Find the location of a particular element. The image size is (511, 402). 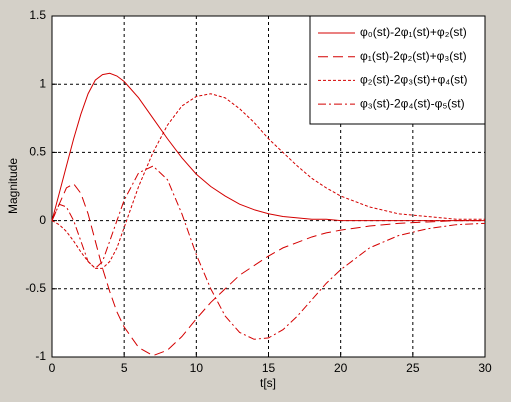

x-tick-label: 0 is located at coordinates (52, 368).